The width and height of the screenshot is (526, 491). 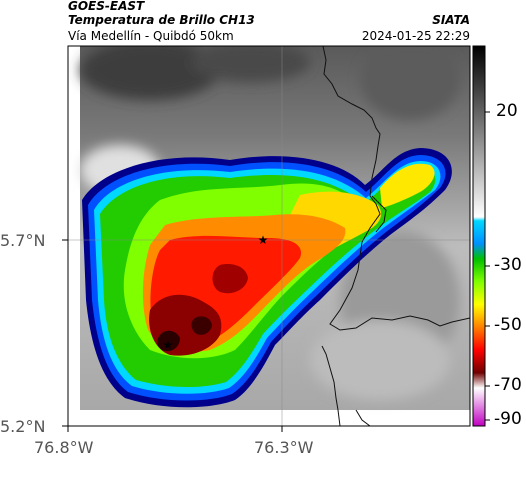 What do you see at coordinates (151, 36) in the screenshot?
I see `location-label: Vía Medellín - Quibdó 50km` at bounding box center [151, 36].